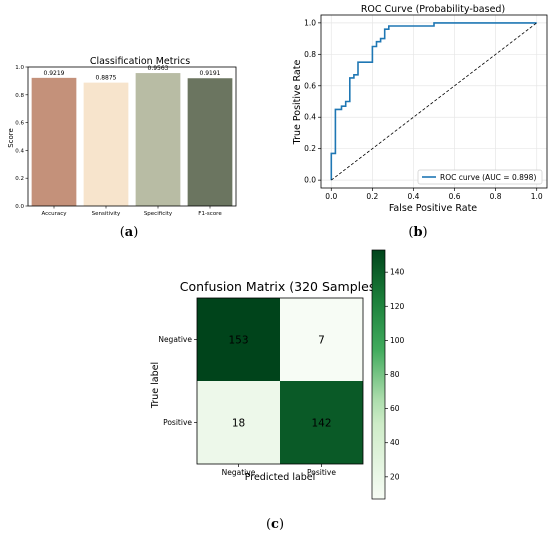 This screenshot has width=550, height=536. I want to click on legend-box, so click(480, 177).